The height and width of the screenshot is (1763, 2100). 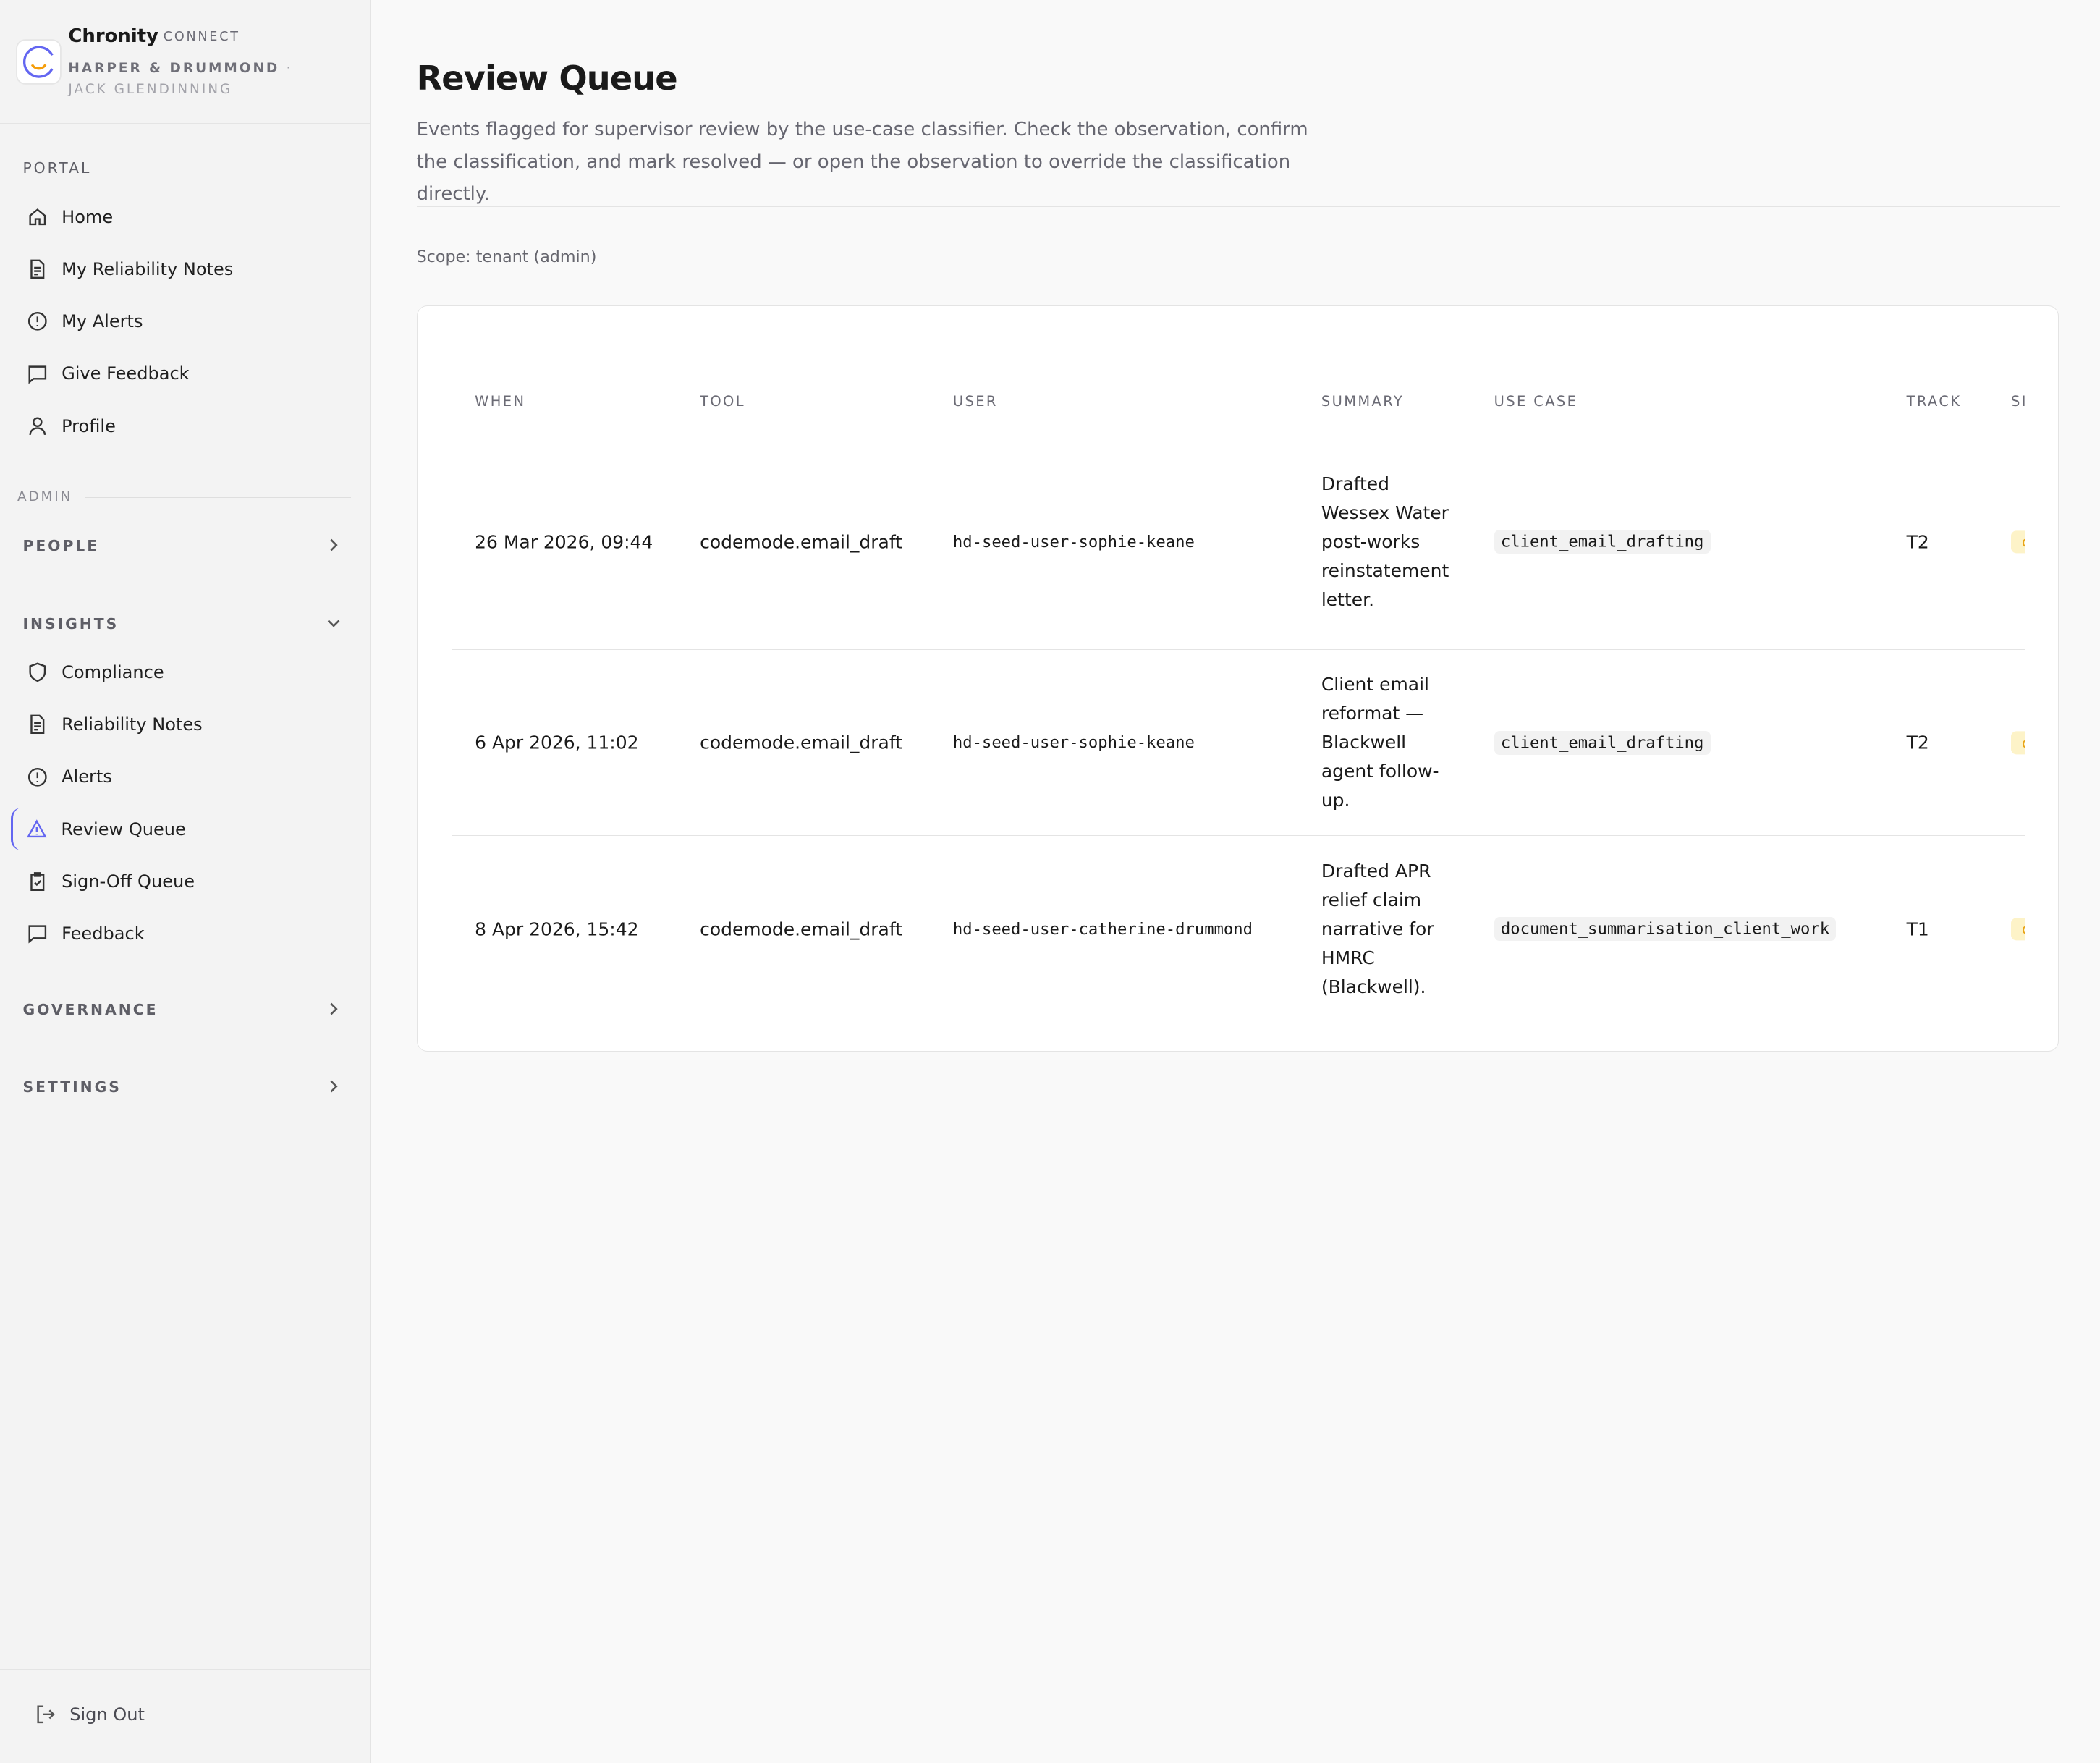 What do you see at coordinates (1665, 929) in the screenshot?
I see `use-case-code: document_summarisation_client_work` at bounding box center [1665, 929].